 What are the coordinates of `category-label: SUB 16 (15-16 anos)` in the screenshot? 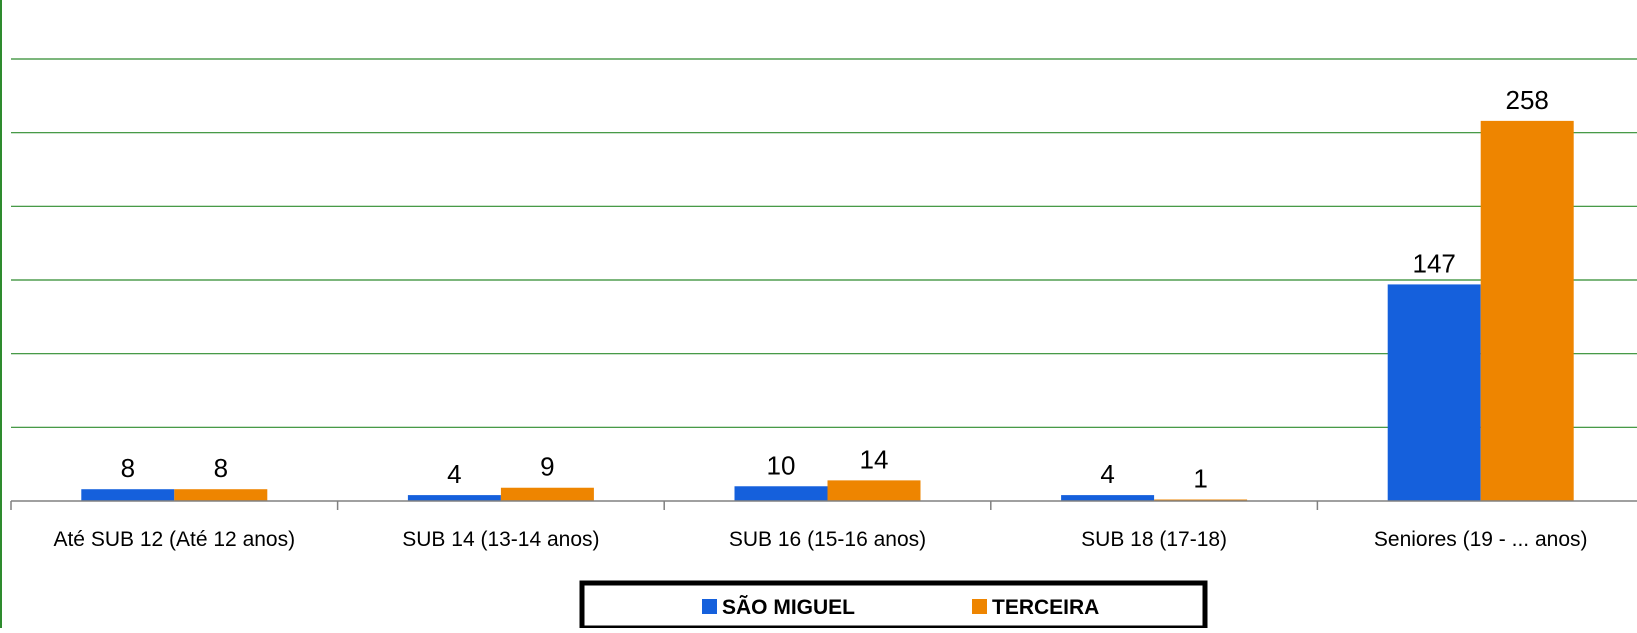 It's located at (827, 539).